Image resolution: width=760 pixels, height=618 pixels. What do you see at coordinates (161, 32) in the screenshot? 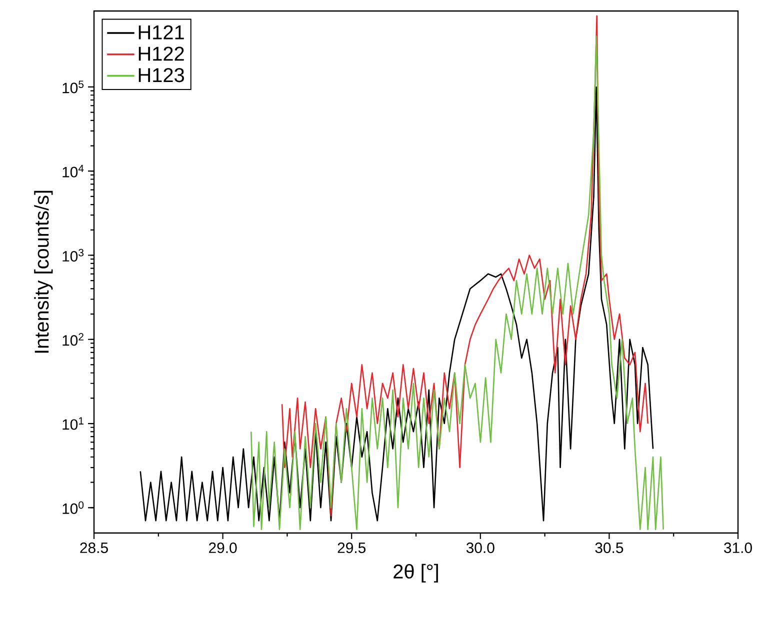
I see `legend-label: H121` at bounding box center [161, 32].